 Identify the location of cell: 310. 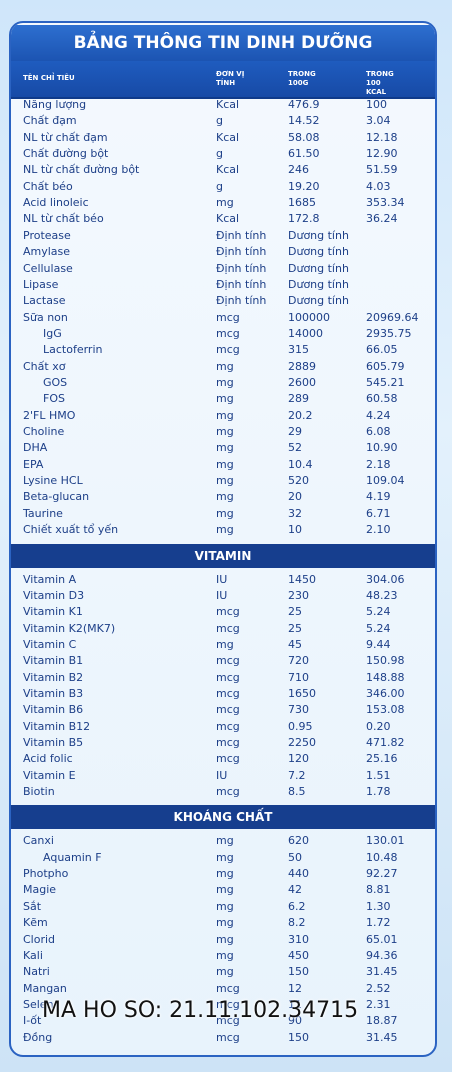
(298, 939).